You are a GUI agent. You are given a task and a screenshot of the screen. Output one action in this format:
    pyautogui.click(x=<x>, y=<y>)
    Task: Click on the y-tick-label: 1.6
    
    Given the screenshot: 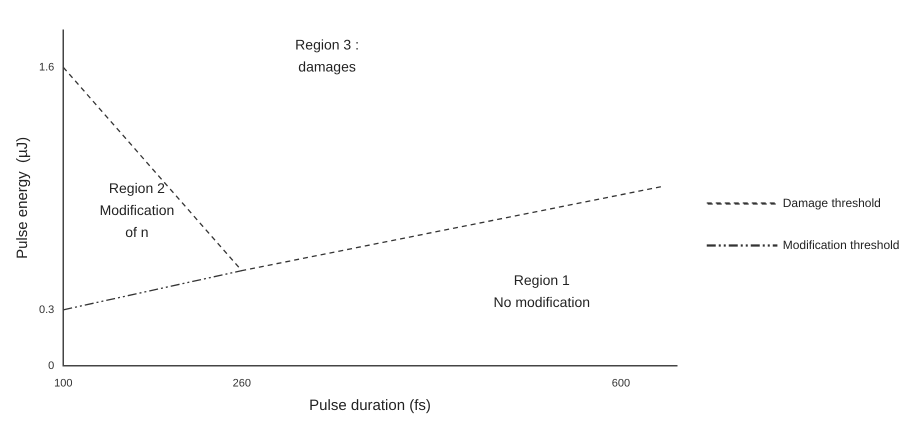 What is the action you would take?
    pyautogui.click(x=46, y=67)
    